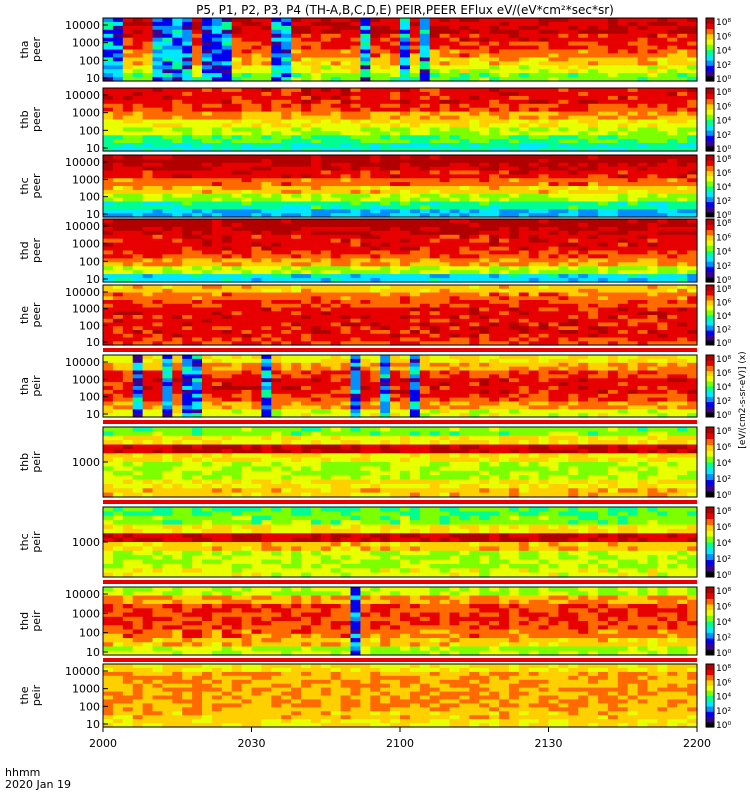  What do you see at coordinates (400, 250) in the screenshot?
I see `panel-frame` at bounding box center [400, 250].